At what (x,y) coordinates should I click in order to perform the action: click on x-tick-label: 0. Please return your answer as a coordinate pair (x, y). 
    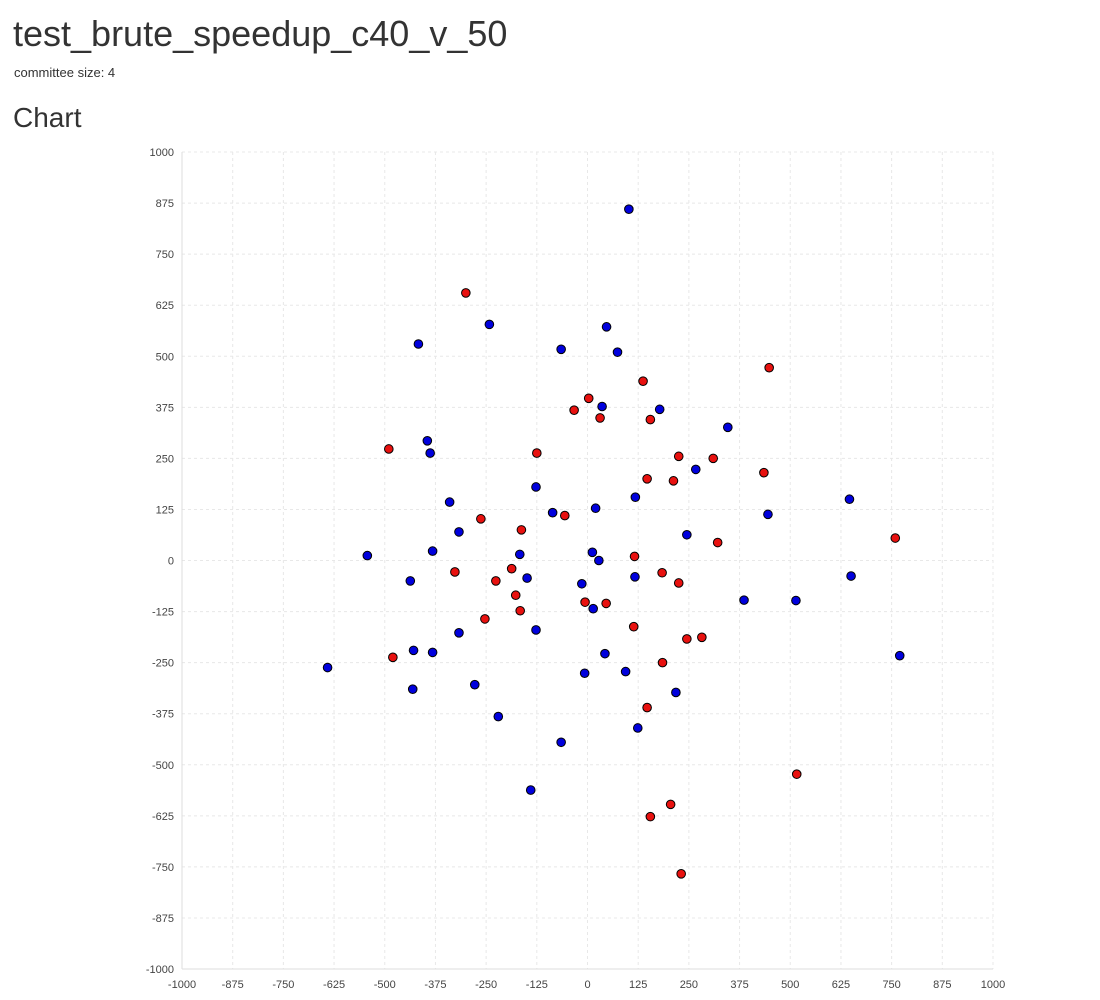
    Looking at the image, I should click on (587, 985).